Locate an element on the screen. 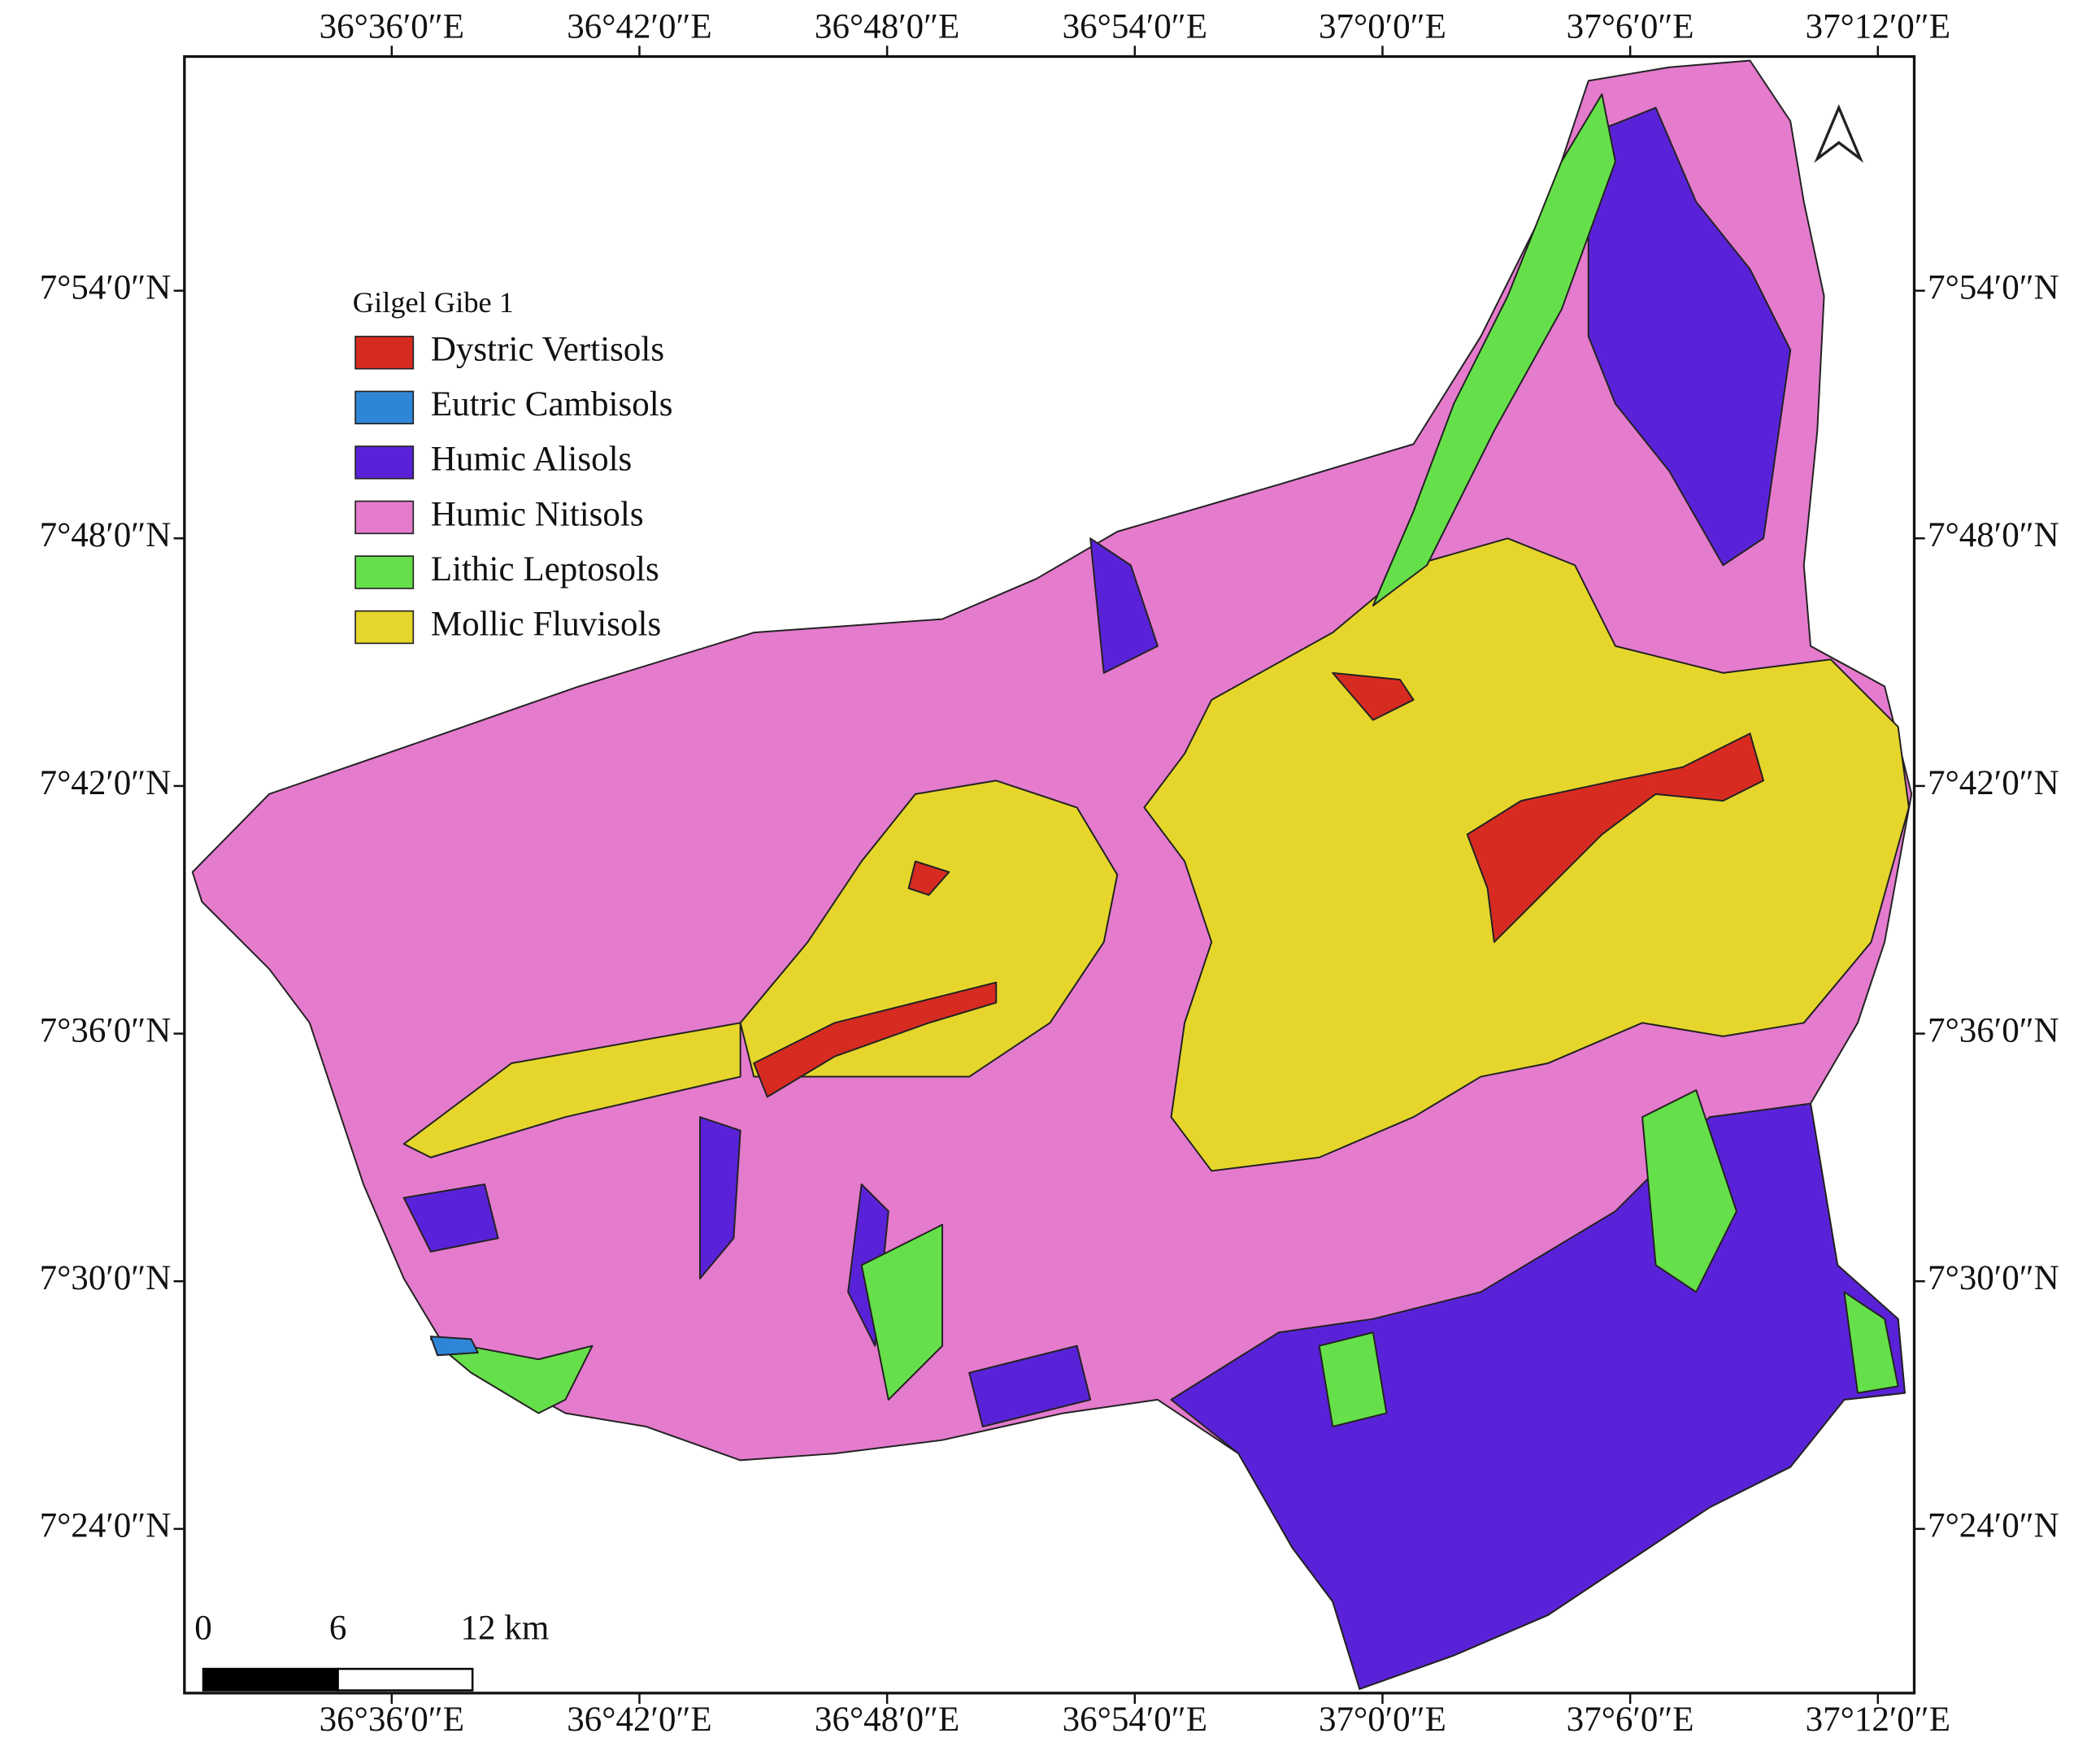 This screenshot has width=2100, height=1755. scale-bar: 0 6 12 km is located at coordinates (372, 1650).